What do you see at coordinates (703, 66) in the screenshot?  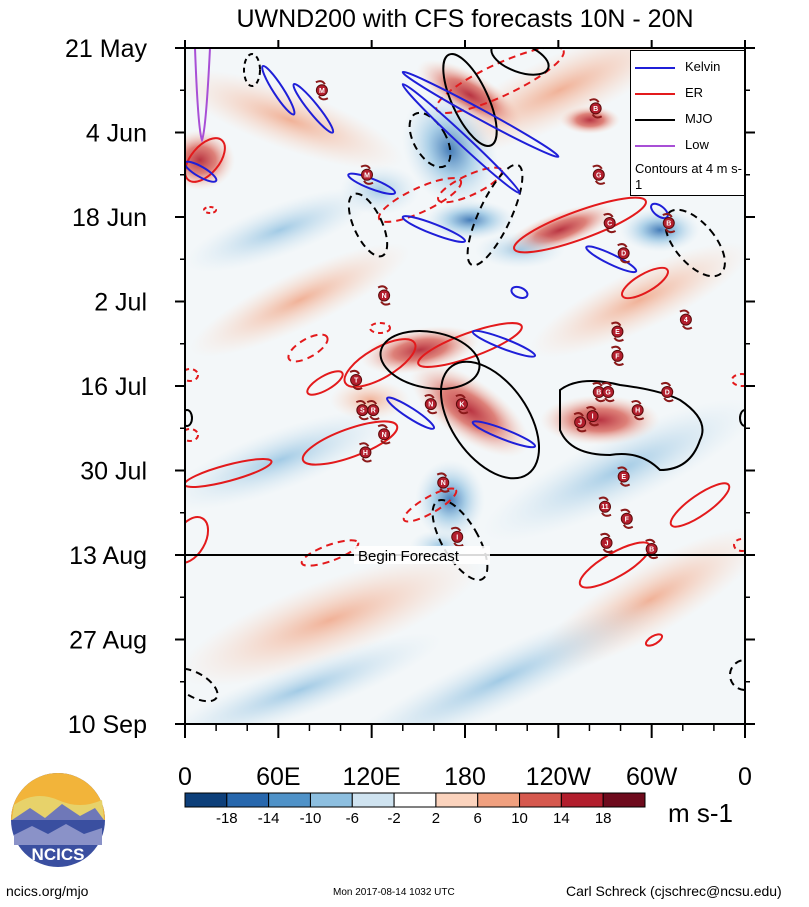 I see `legend-label-kelvin: Kelvin` at bounding box center [703, 66].